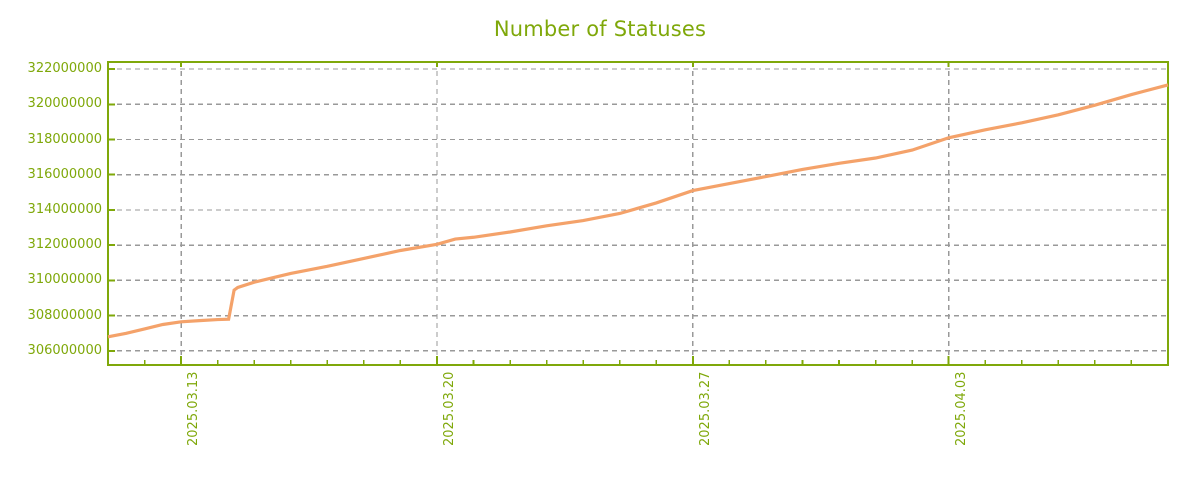  What do you see at coordinates (64, 174) in the screenshot?
I see `y-axis-tick-label: 316000000` at bounding box center [64, 174].